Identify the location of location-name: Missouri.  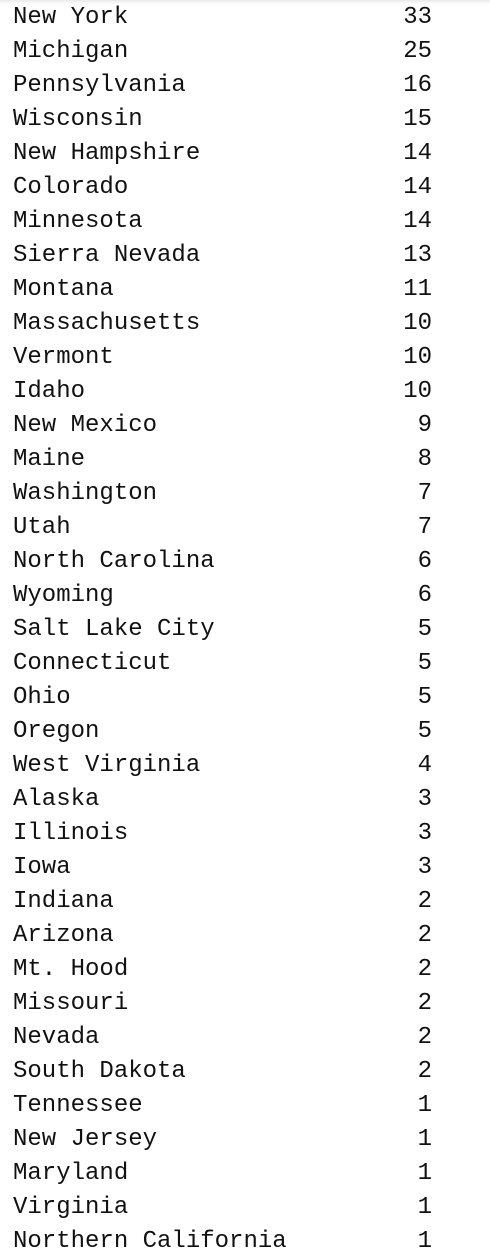
(71, 1003).